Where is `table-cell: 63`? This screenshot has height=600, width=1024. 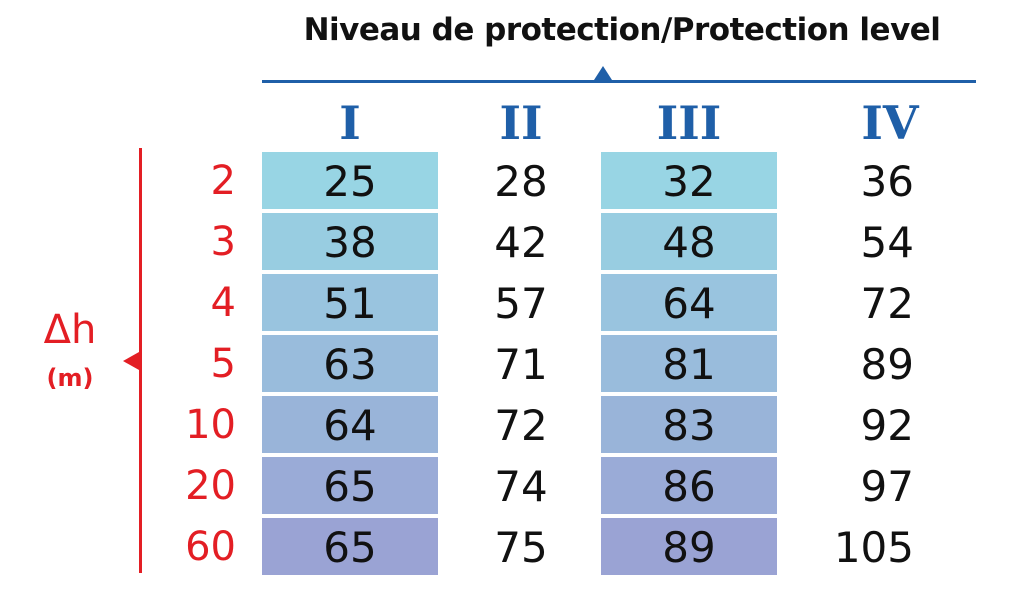 table-cell: 63 is located at coordinates (350, 363).